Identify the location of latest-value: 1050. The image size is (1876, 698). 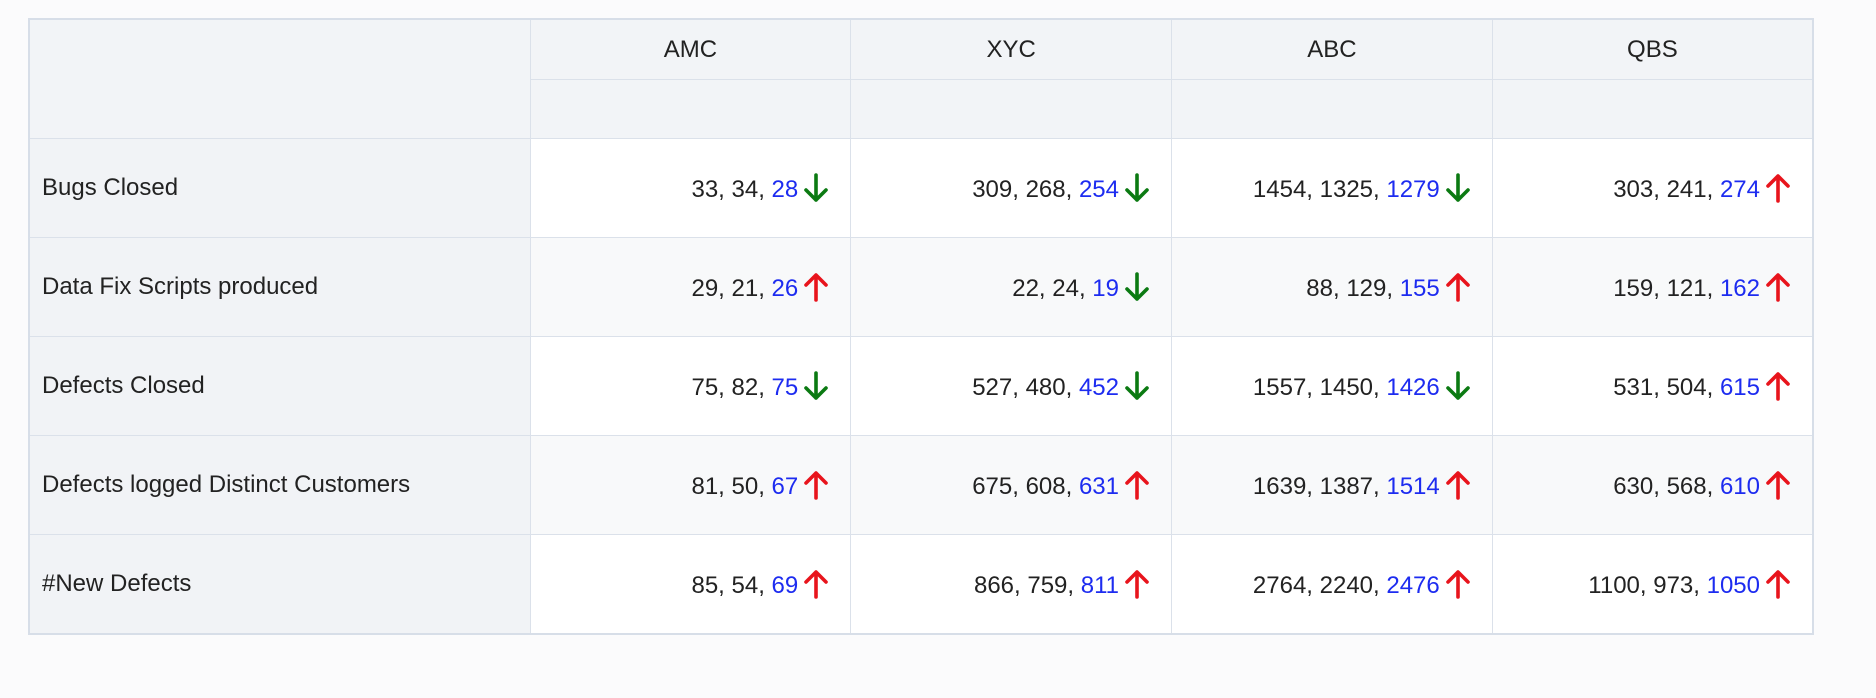
(1733, 585).